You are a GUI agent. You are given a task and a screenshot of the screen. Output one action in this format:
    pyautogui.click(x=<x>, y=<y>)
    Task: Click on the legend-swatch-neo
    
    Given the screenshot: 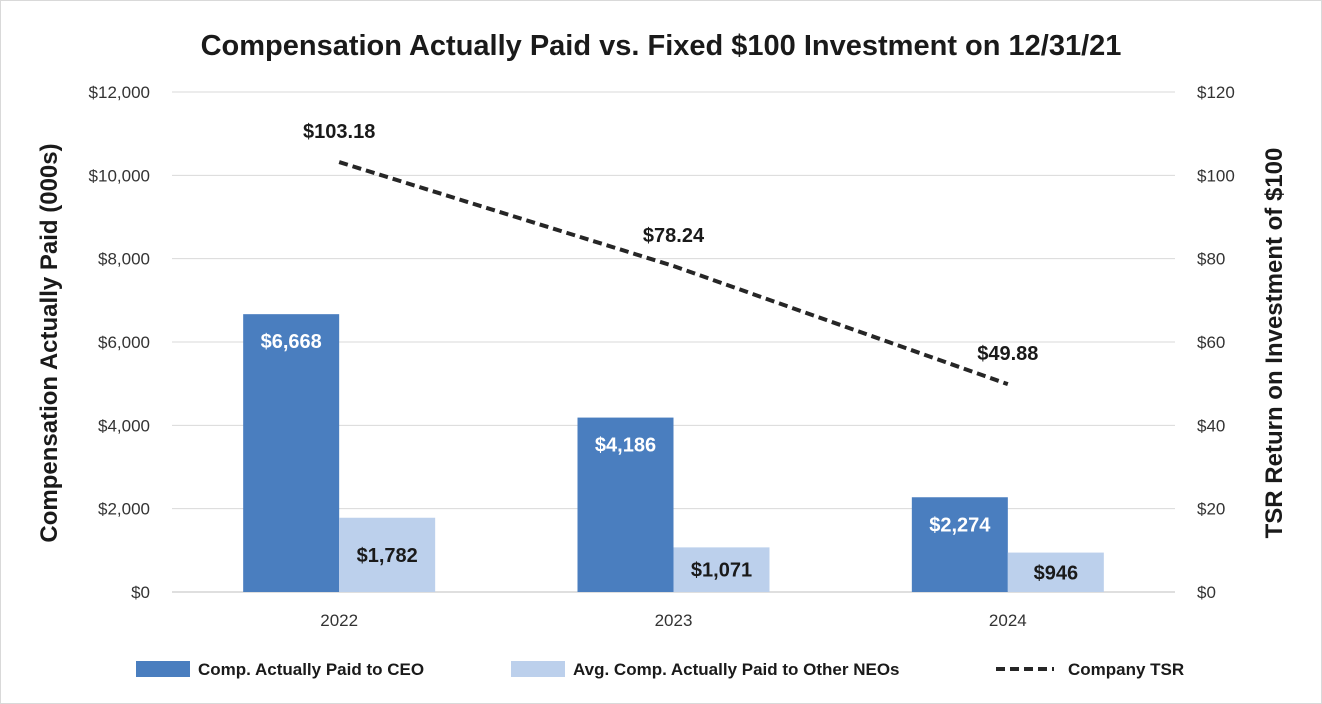 What is the action you would take?
    pyautogui.click(x=538, y=669)
    